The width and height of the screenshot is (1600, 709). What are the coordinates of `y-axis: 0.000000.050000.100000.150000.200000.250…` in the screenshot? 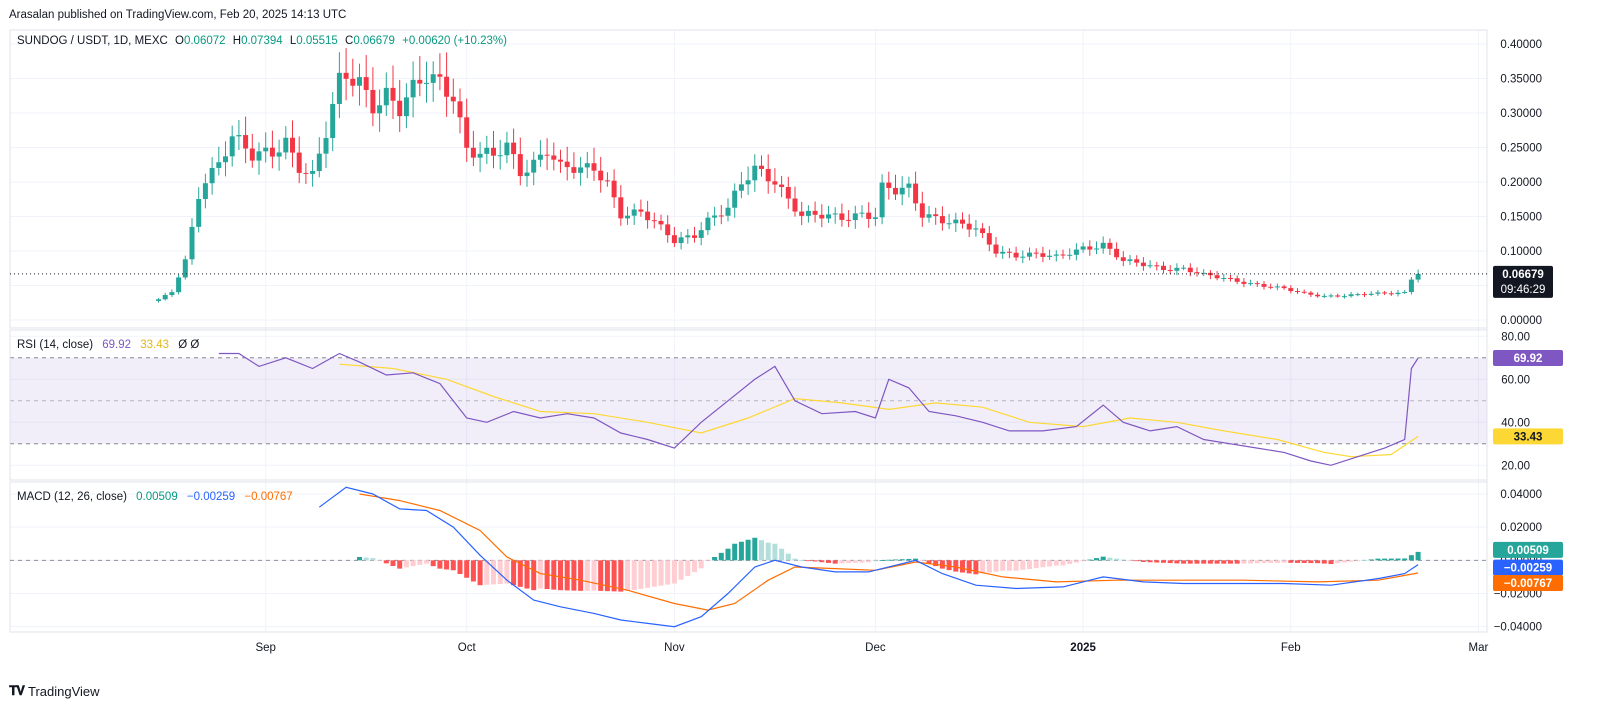 It's located at (1518, 336).